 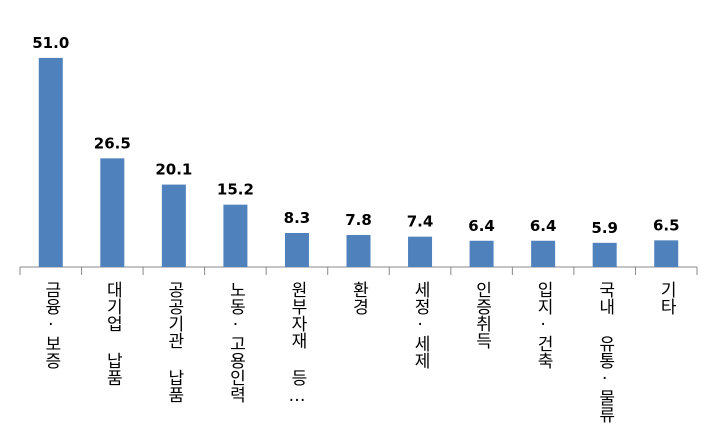 What do you see at coordinates (173, 170) in the screenshot?
I see `value-label: 20.1` at bounding box center [173, 170].